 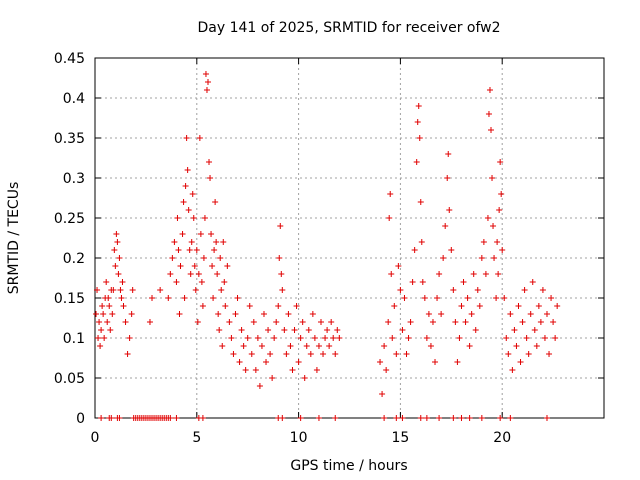 What do you see at coordinates (69, 379) in the screenshot?
I see `y-tick-label: 0.05` at bounding box center [69, 379].